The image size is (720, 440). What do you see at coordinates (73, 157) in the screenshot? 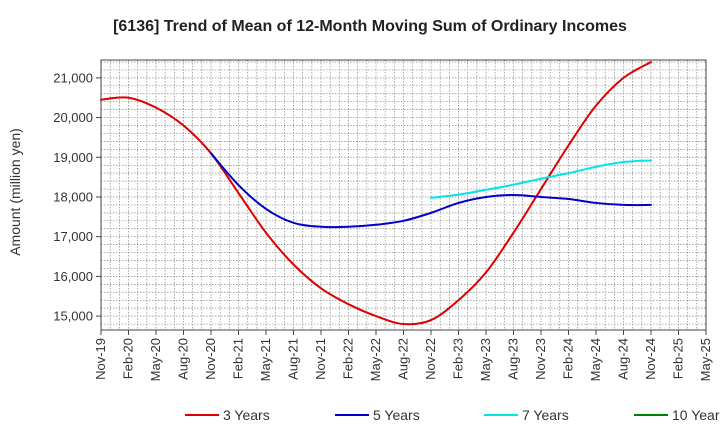
I see `y-tick-label: 19,000` at bounding box center [73, 157].